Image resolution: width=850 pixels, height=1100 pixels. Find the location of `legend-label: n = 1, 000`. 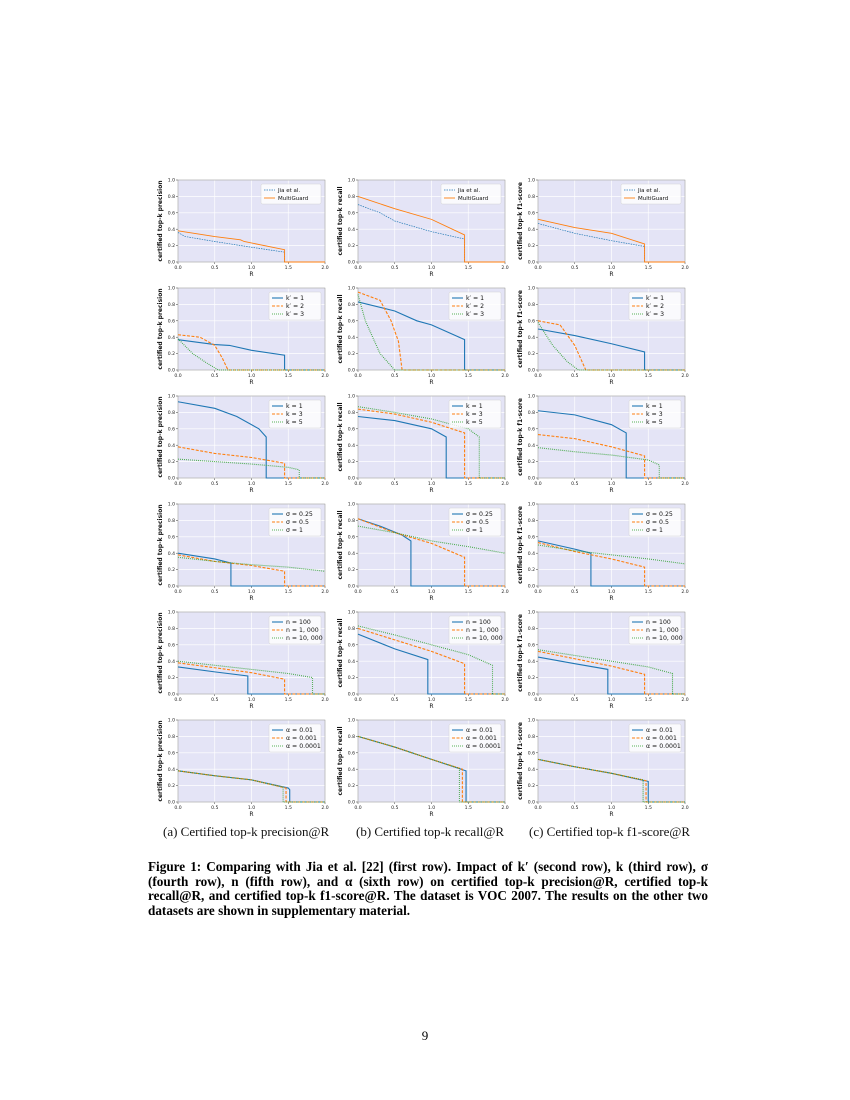

legend-label: n = 1, 000 is located at coordinates (662, 630).